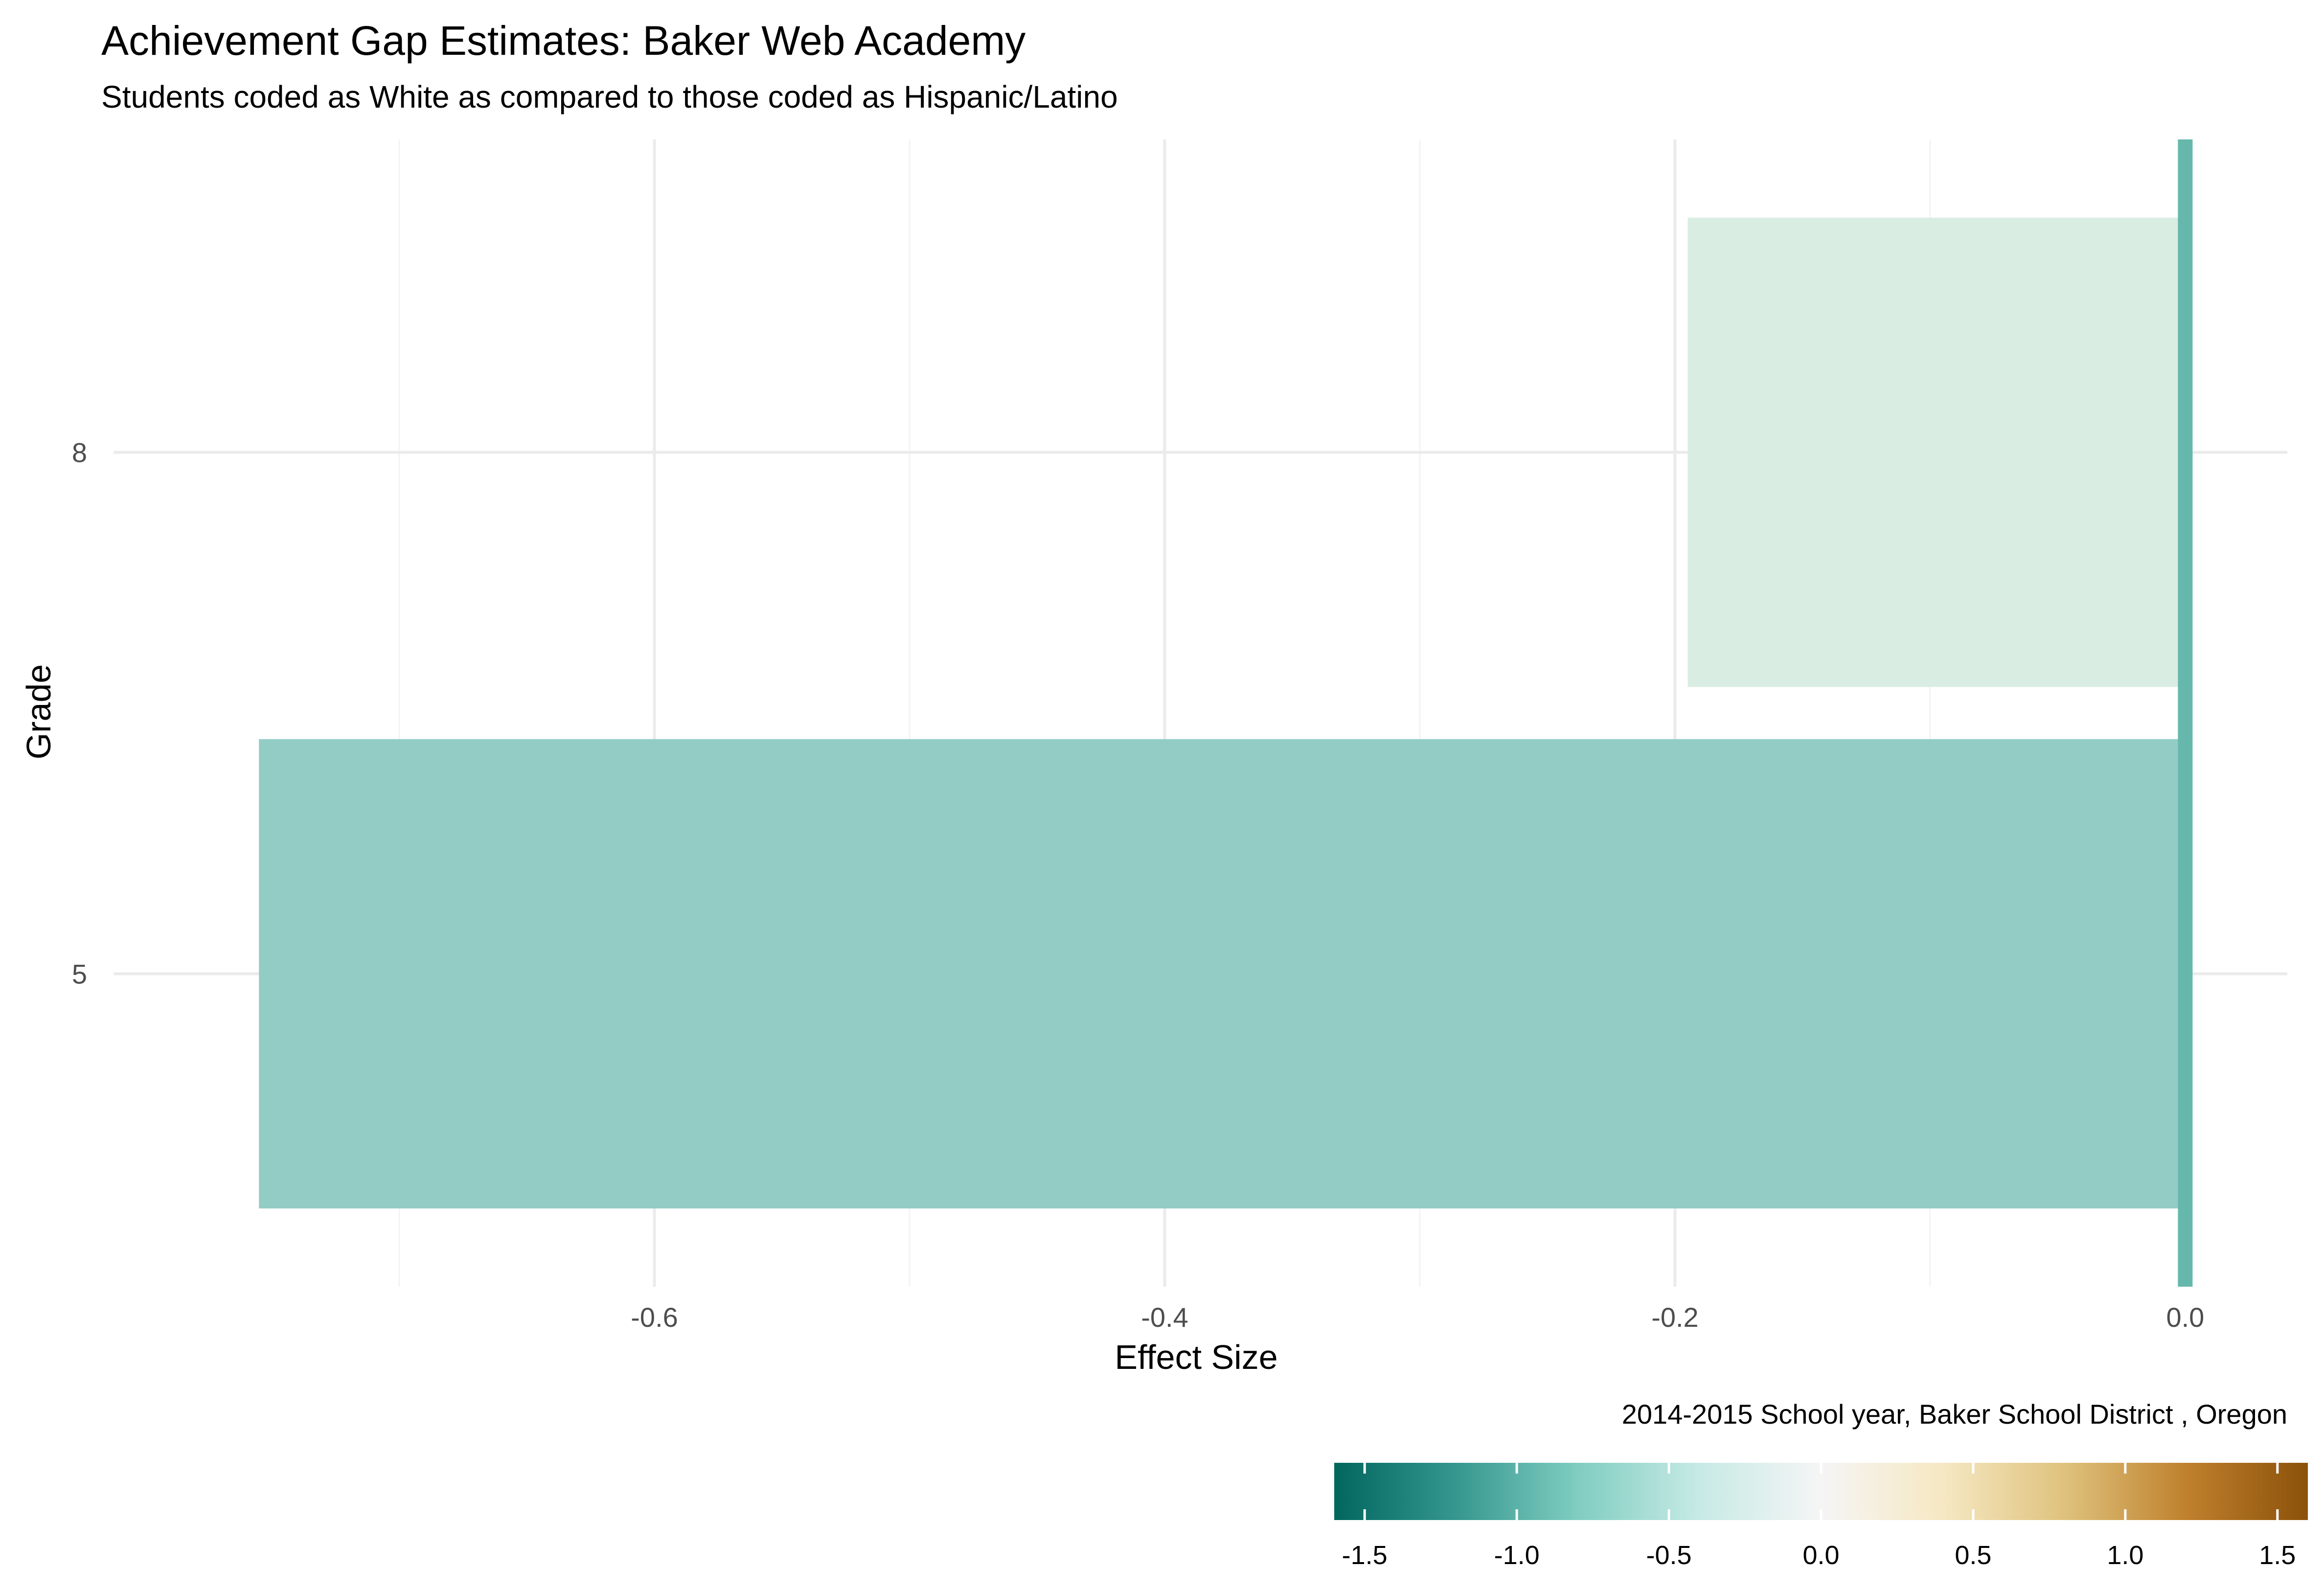 Image resolution: width=2324 pixels, height=1590 pixels. What do you see at coordinates (1196, 1357) in the screenshot?
I see `x-axis-title: Effect Size` at bounding box center [1196, 1357].